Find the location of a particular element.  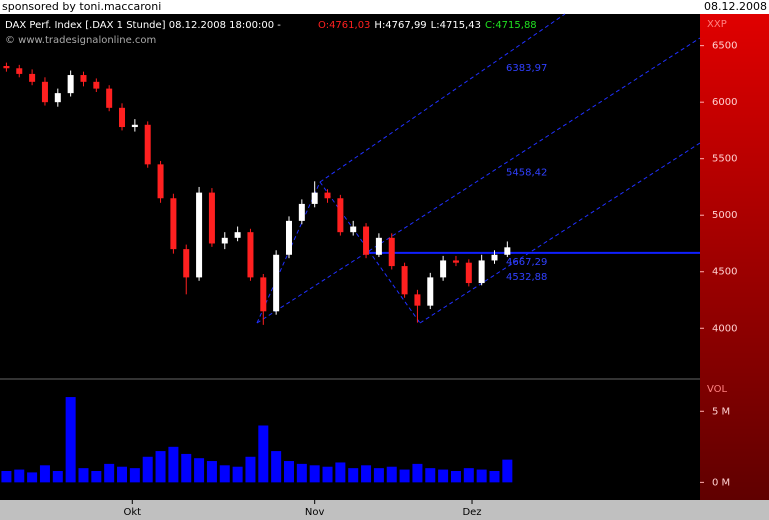

ohlc-label: C:4715,88 is located at coordinates (511, 25).